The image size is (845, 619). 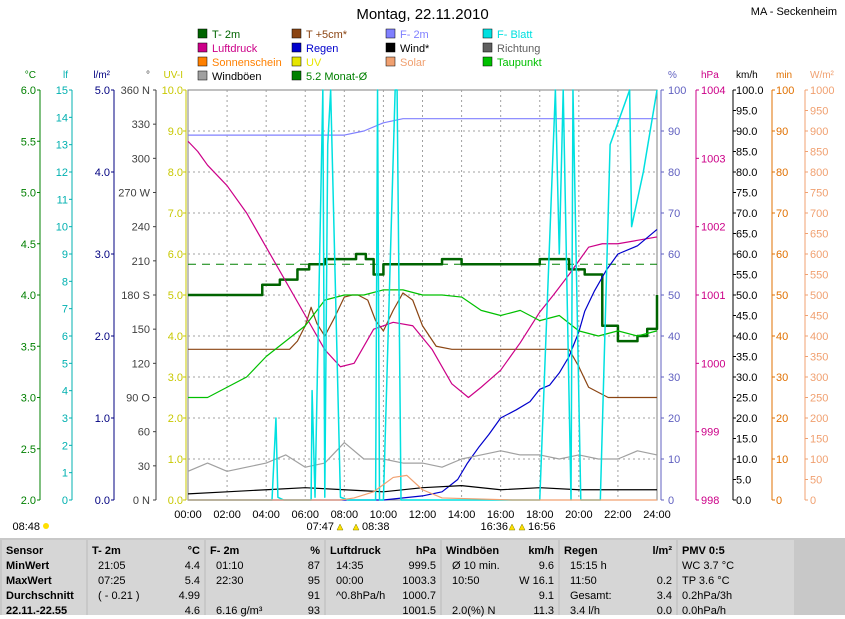 What do you see at coordinates (618, 581) in the screenshot?
I see `stats-row: 11:50 0.2` at bounding box center [618, 581].